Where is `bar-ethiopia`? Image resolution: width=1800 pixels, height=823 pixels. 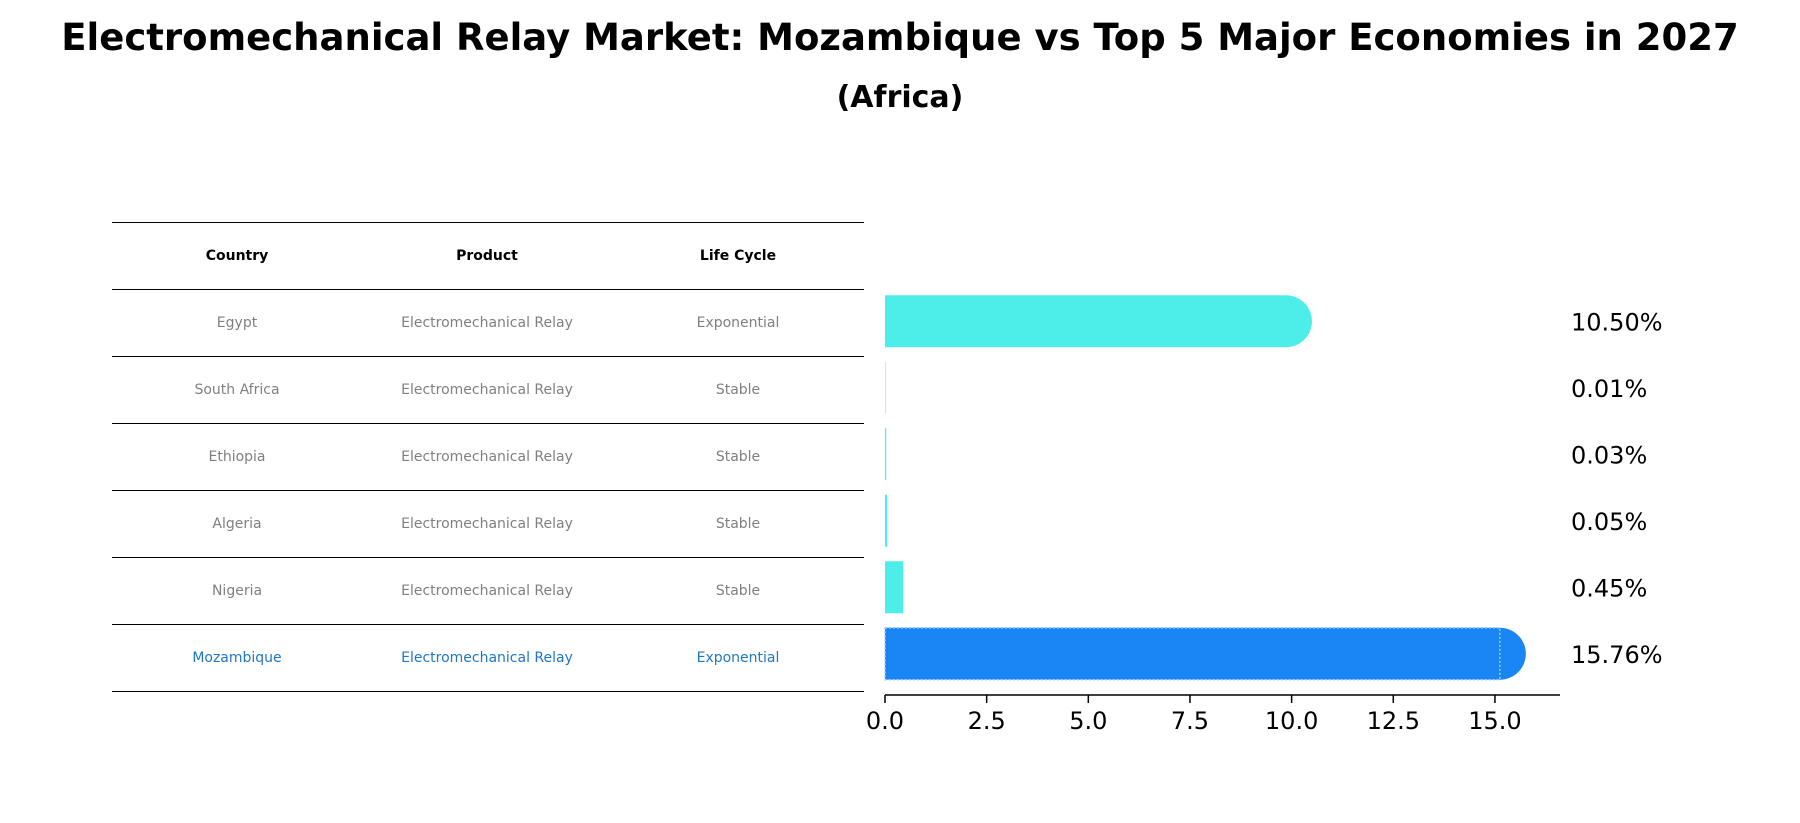 bar-ethiopia is located at coordinates (886, 454).